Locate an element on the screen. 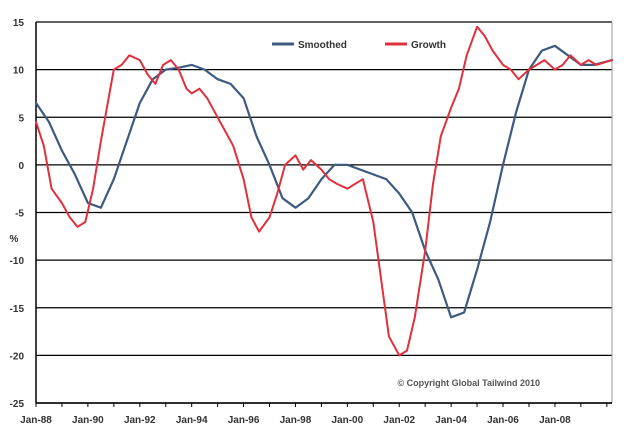 The image size is (640, 434). y-tick-label: 10 is located at coordinates (19, 71).